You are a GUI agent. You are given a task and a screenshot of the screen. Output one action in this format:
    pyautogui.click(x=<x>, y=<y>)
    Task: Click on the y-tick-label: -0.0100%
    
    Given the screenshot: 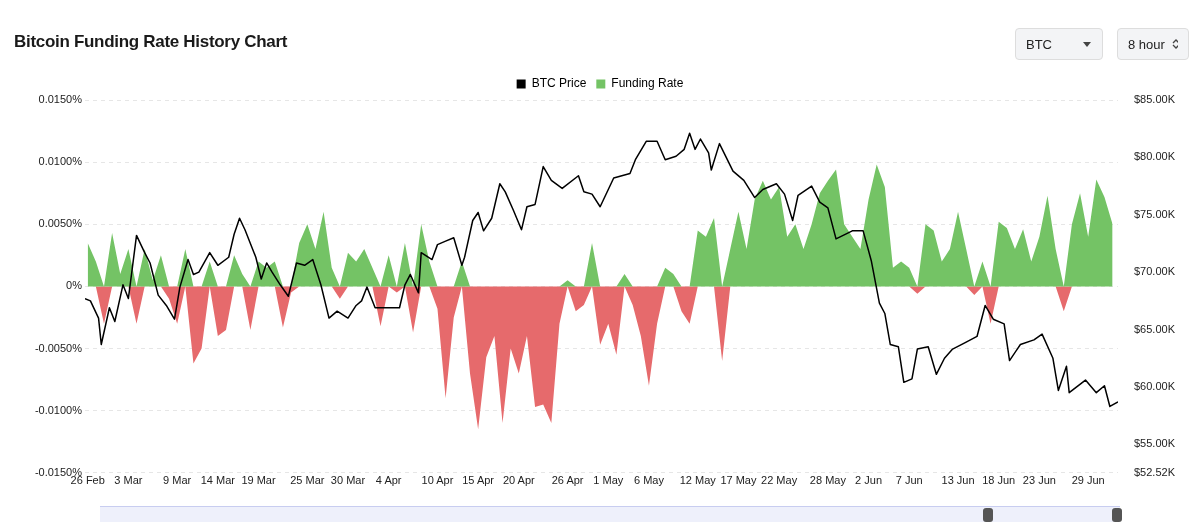 What is the action you would take?
    pyautogui.click(x=58, y=409)
    